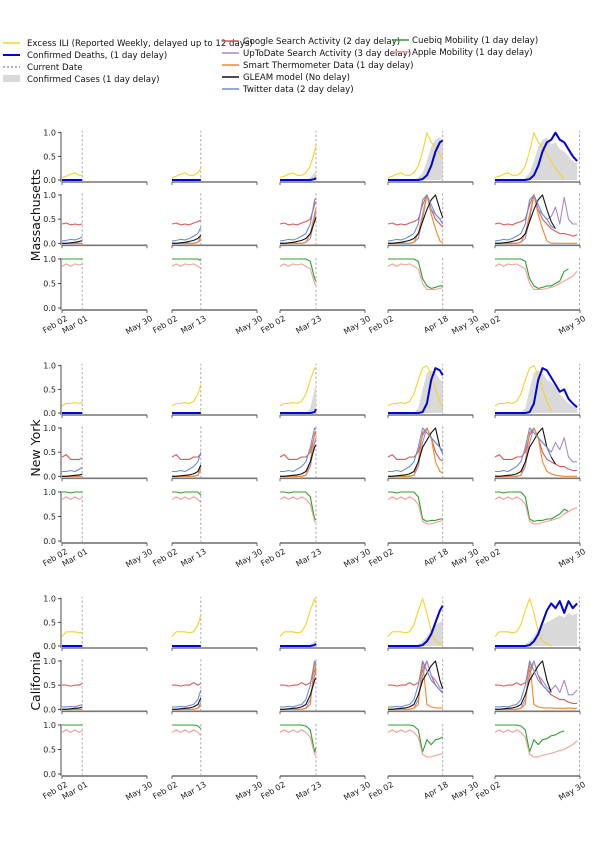 This screenshot has height=851, width=608. I want to click on state-label: New York, so click(35, 448).